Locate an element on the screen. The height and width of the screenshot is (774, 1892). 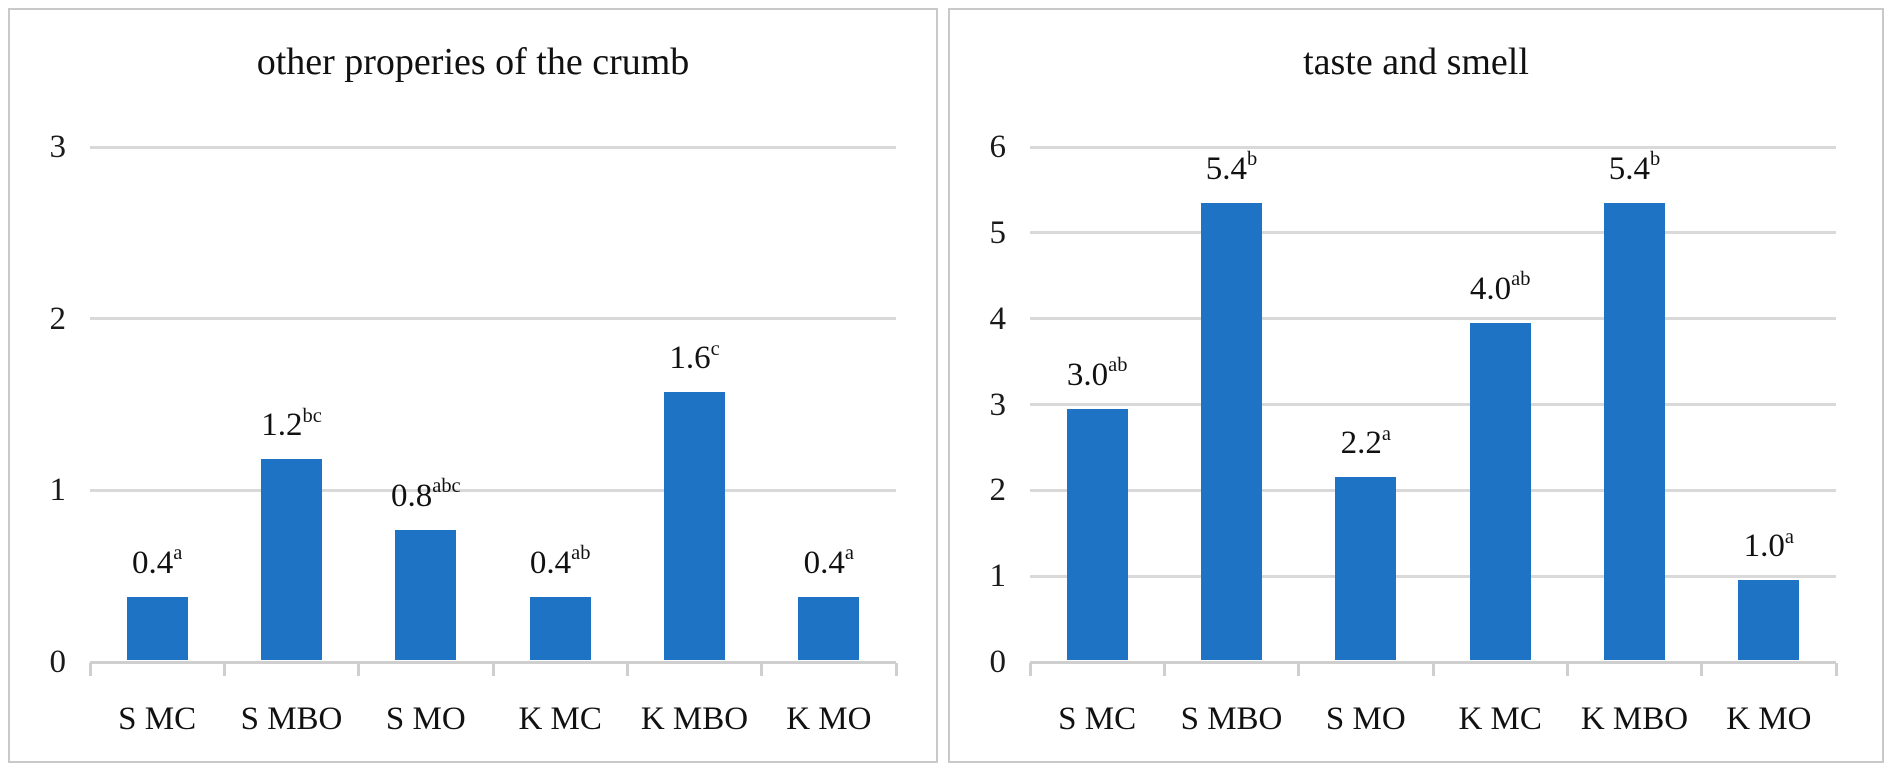
data-label: 4.0ab is located at coordinates (1500, 287).